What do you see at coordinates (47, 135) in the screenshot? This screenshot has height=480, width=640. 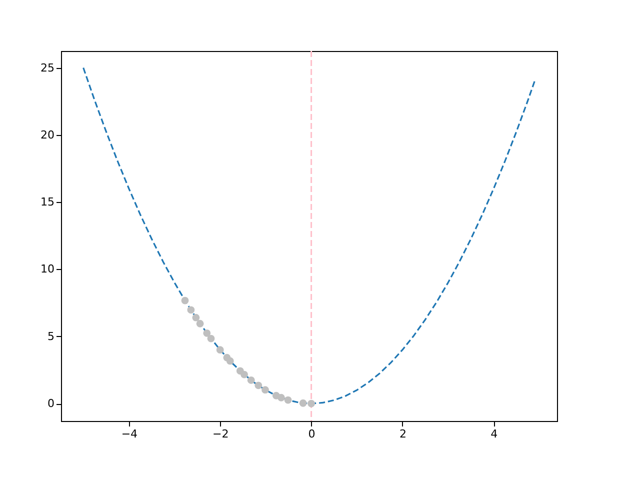 I see `y-tick-label: 20` at bounding box center [47, 135].